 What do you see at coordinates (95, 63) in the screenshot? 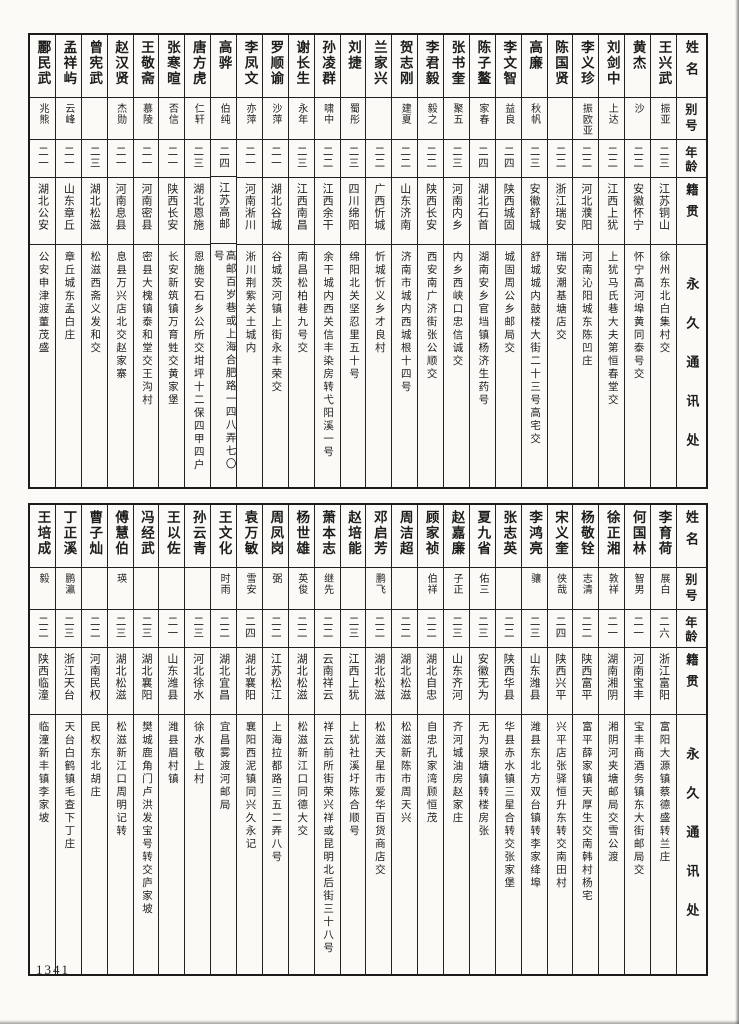
I see `person-name-text: 曾宪武` at bounding box center [95, 63].